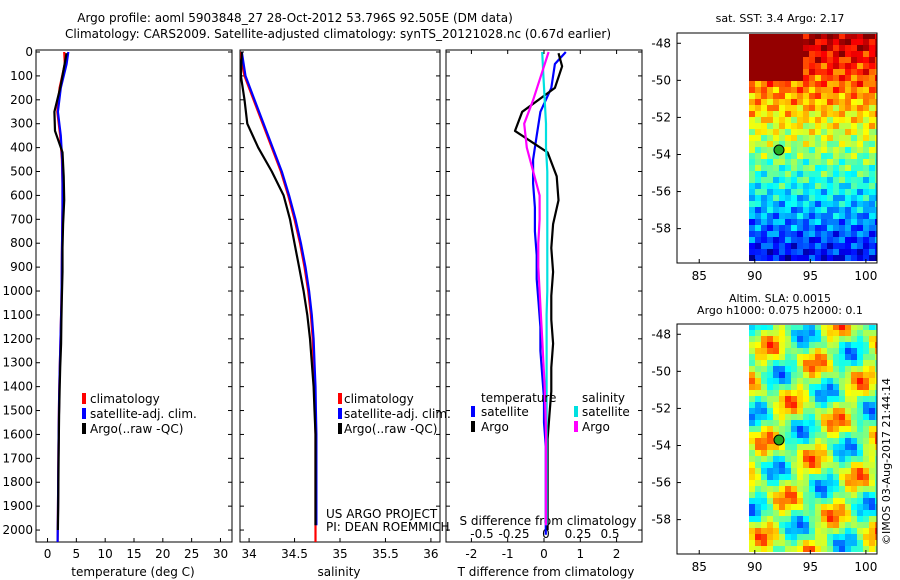 This screenshot has width=900, height=580. Describe the element at coordinates (513, 534) in the screenshot. I see `s-tick-label: -0.25` at that location.